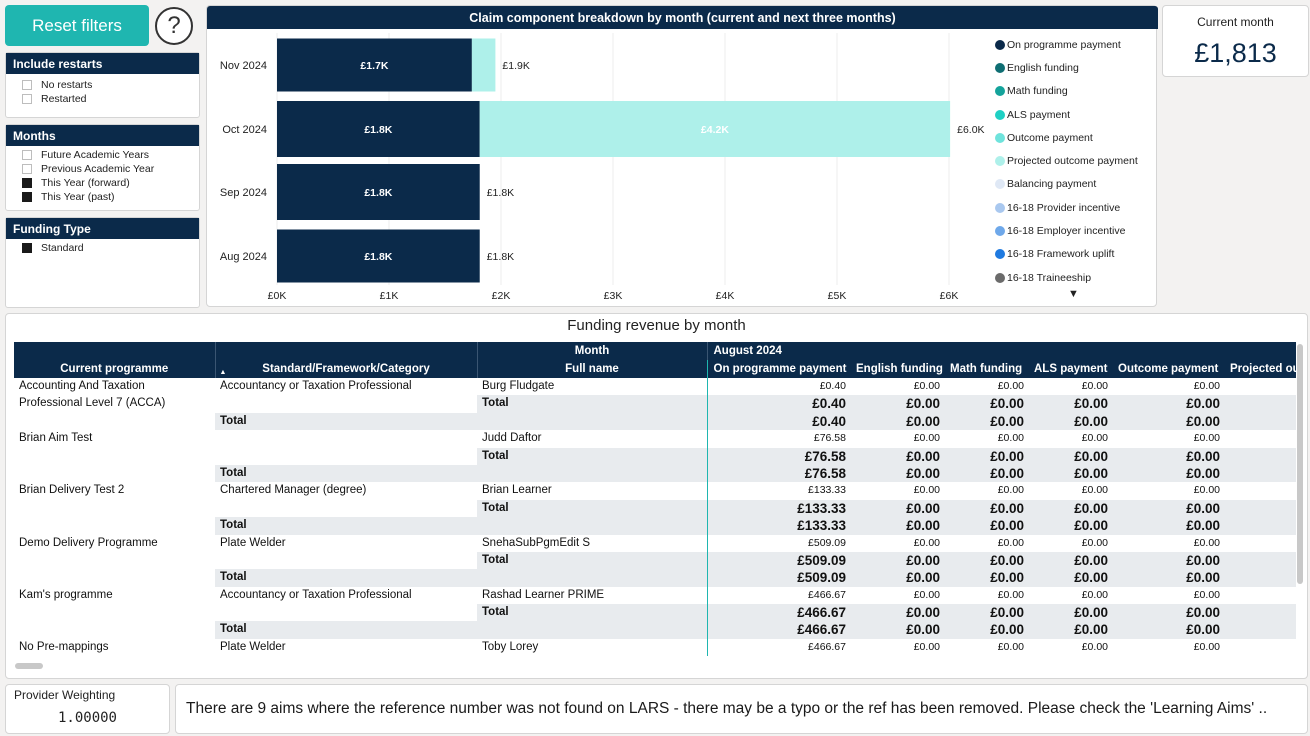 This screenshot has width=1310, height=736. Describe the element at coordinates (1066, 67) in the screenshot. I see `legend-item: English funding` at that location.